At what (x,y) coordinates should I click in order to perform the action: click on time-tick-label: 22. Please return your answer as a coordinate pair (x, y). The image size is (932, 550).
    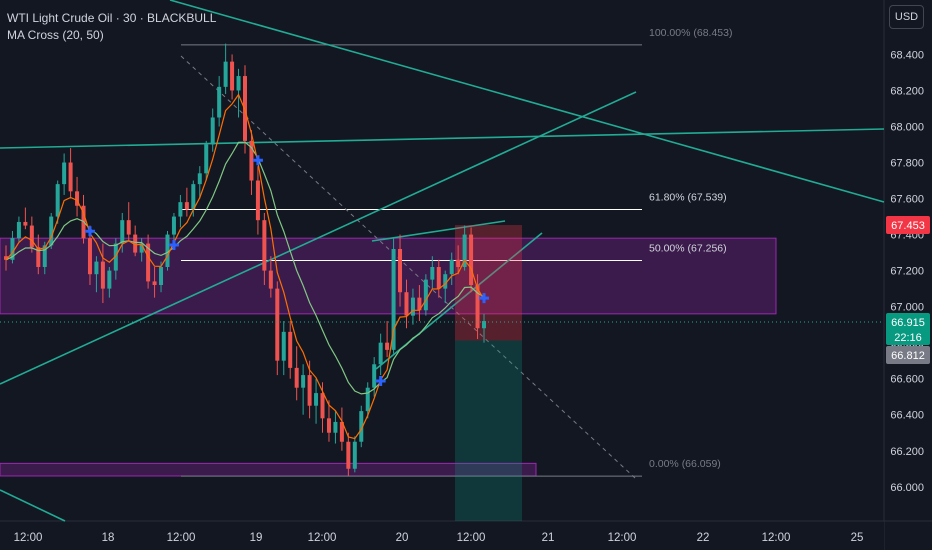
    Looking at the image, I should click on (703, 538).